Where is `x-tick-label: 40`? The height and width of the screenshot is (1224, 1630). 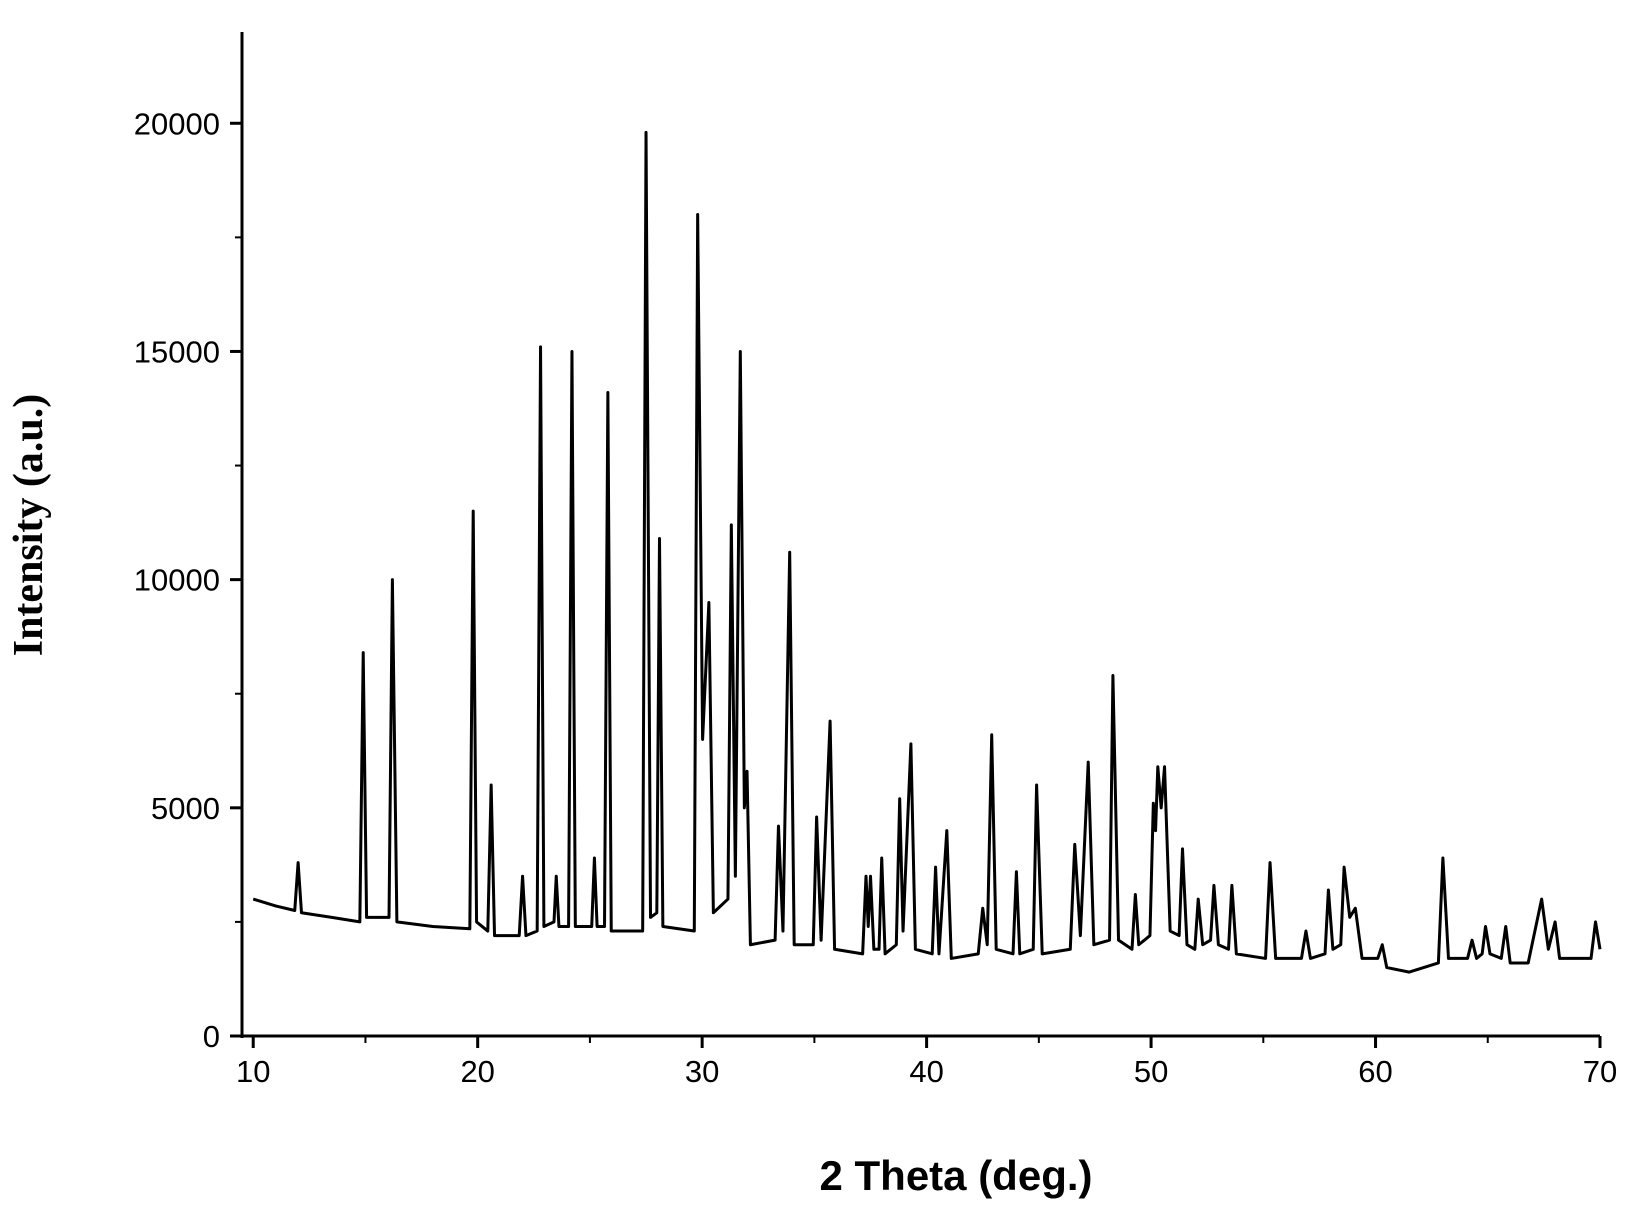 x-tick-label: 40 is located at coordinates (926, 1071).